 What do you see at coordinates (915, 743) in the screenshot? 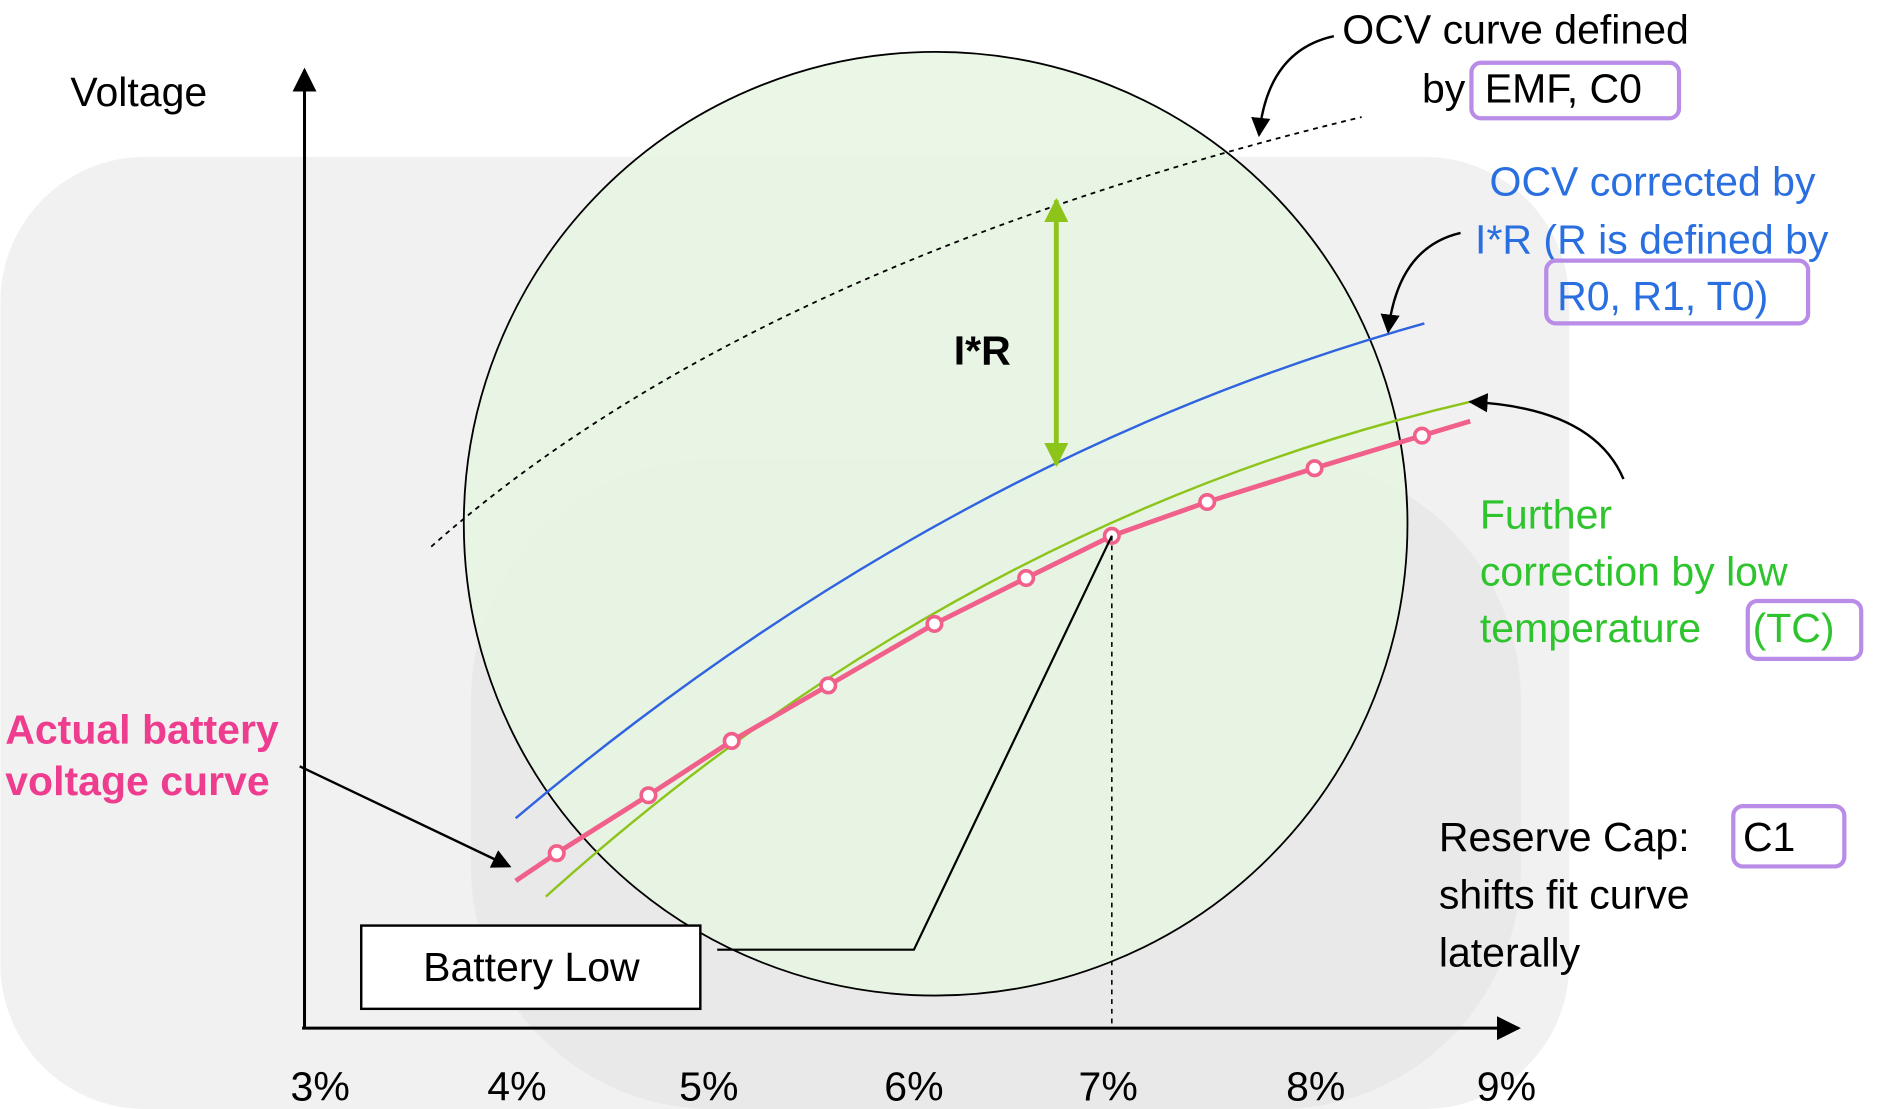
I see `battery-low-leader` at bounding box center [915, 743].